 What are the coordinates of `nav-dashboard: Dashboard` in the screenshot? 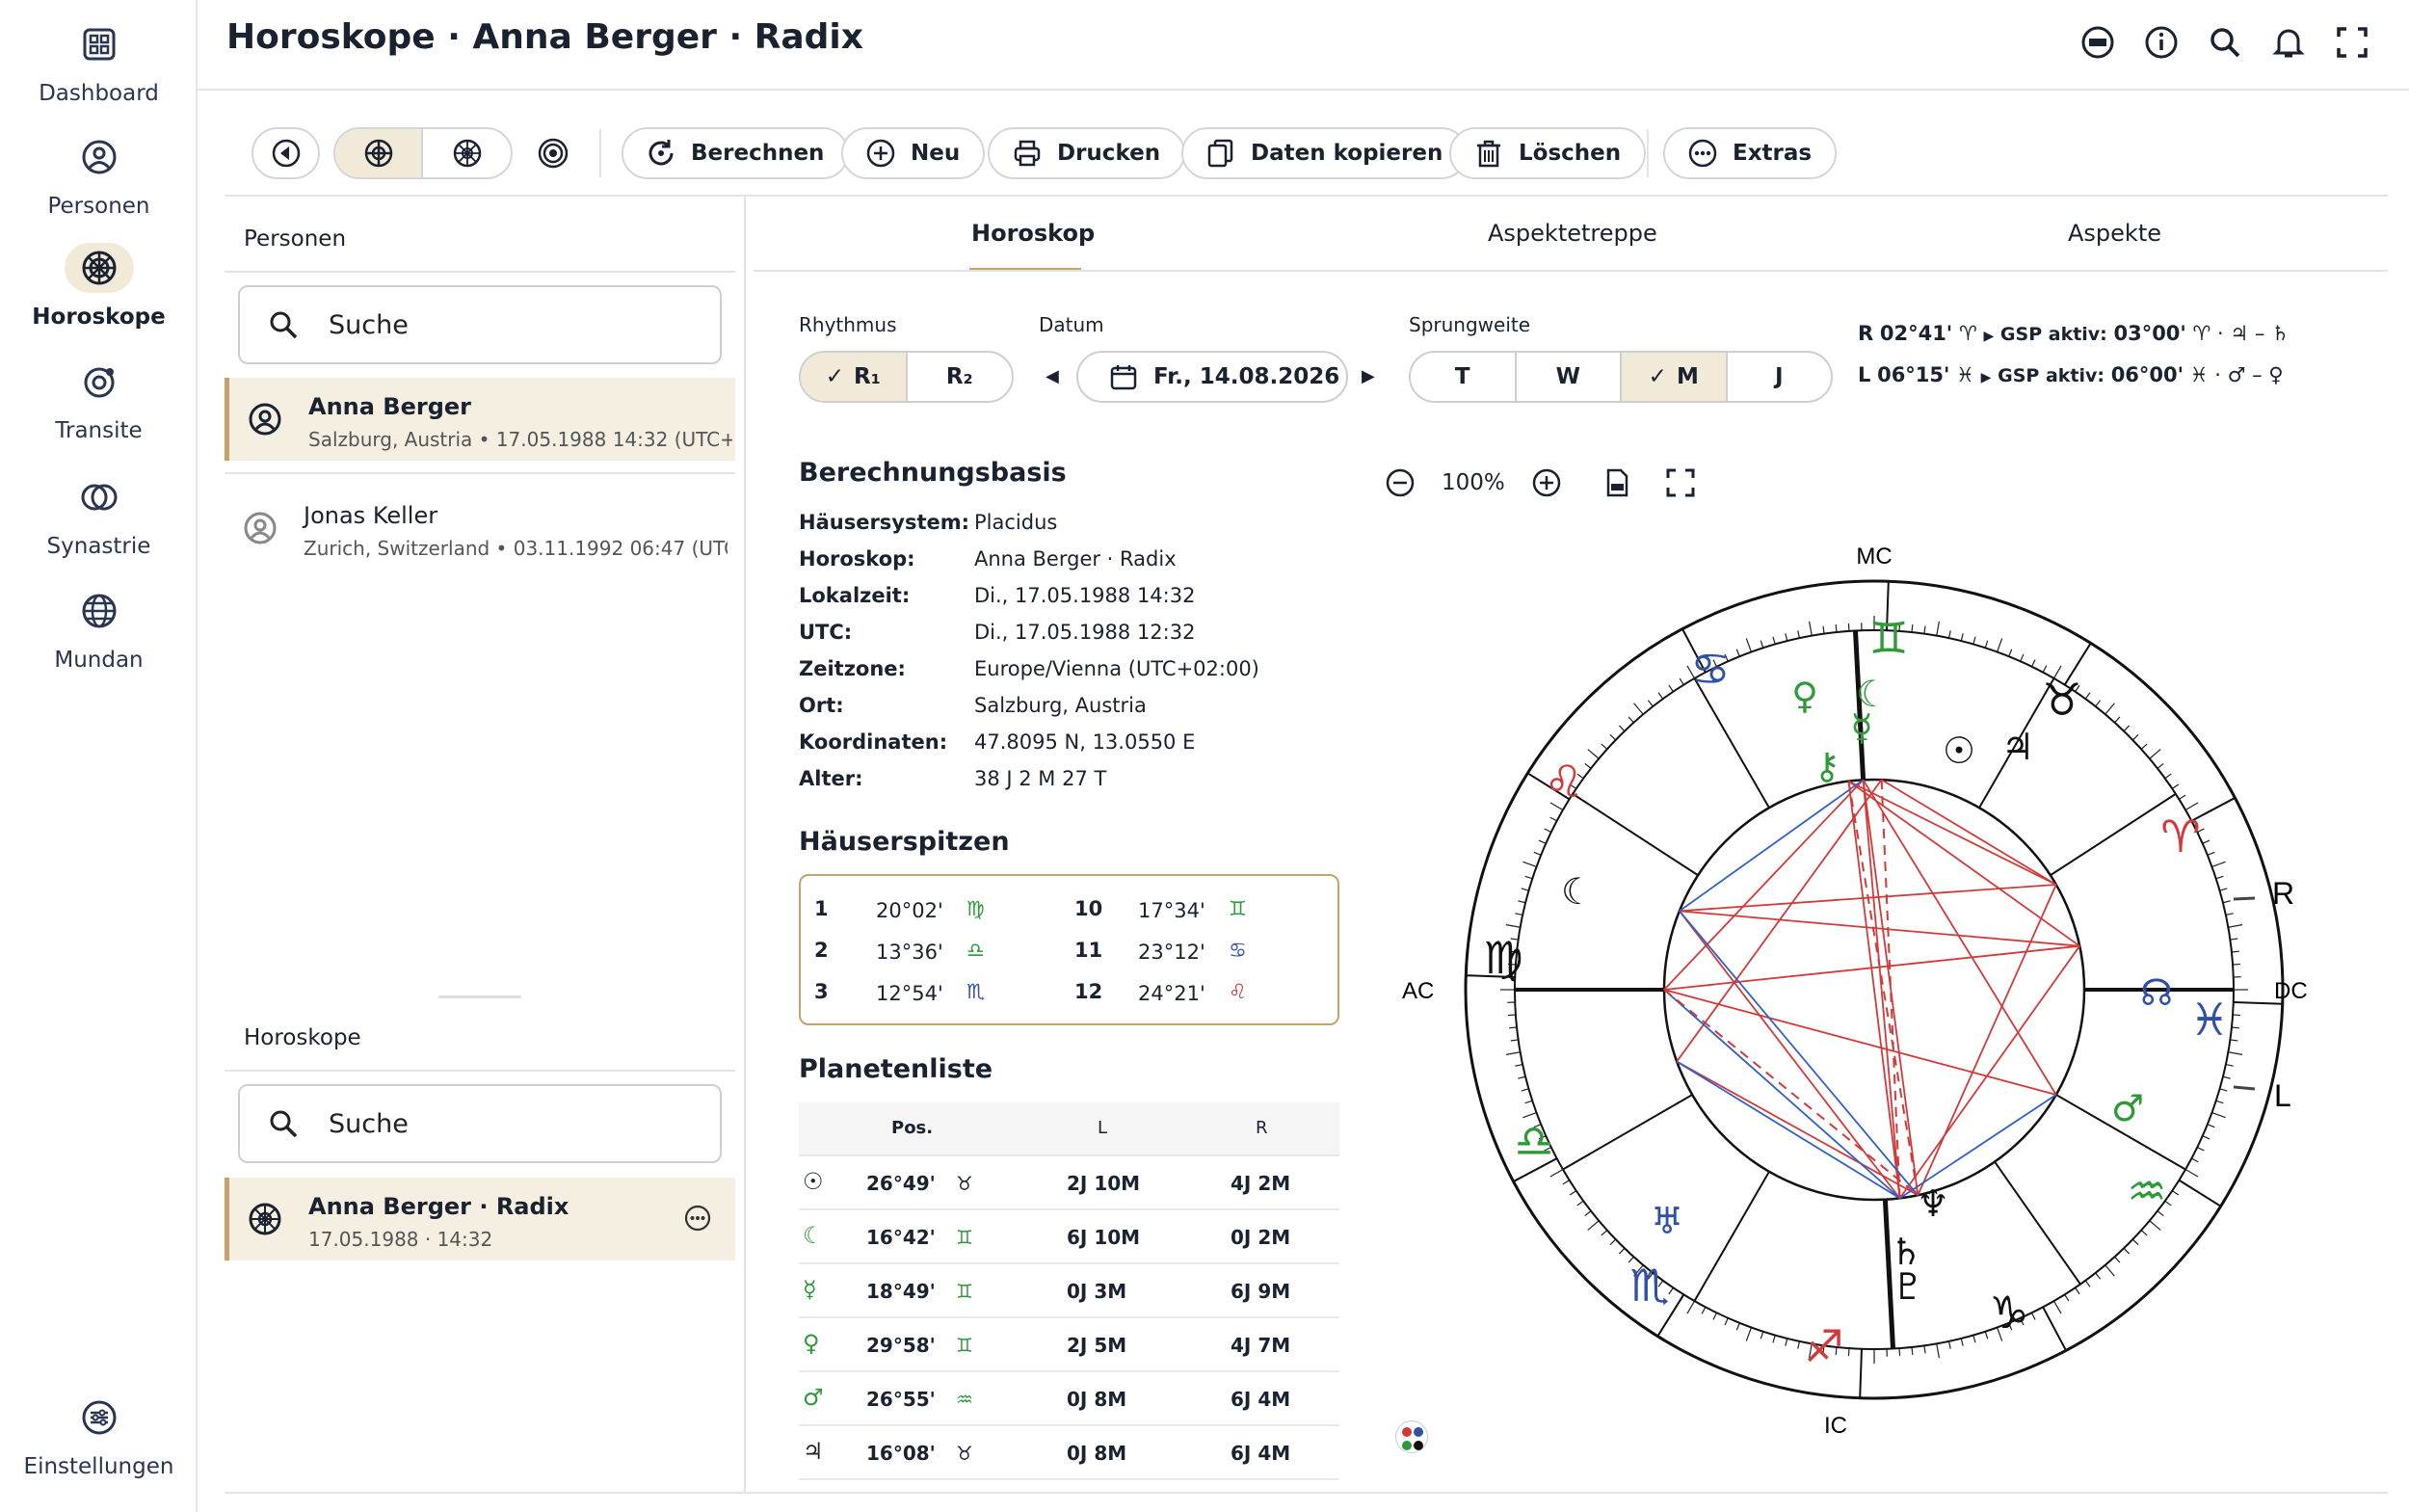 It's located at (99, 62).